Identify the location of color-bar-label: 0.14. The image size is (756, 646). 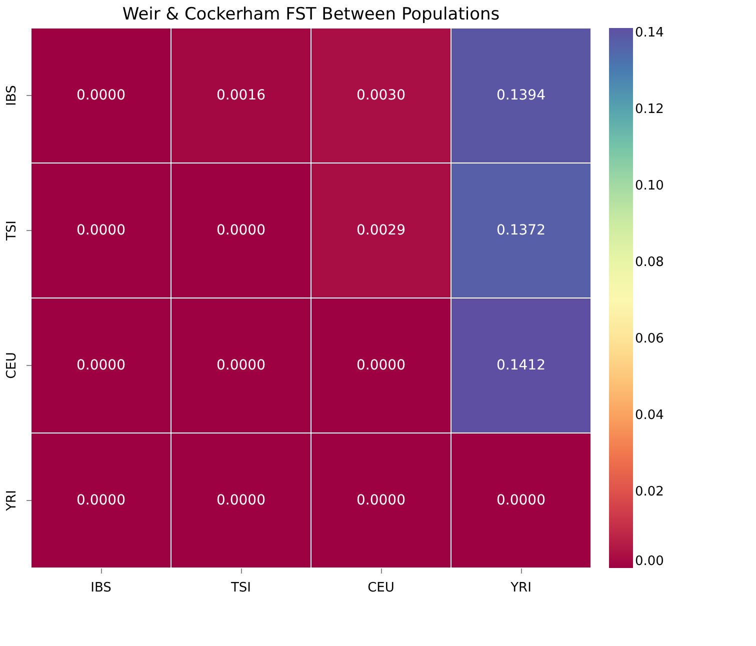
(649, 33).